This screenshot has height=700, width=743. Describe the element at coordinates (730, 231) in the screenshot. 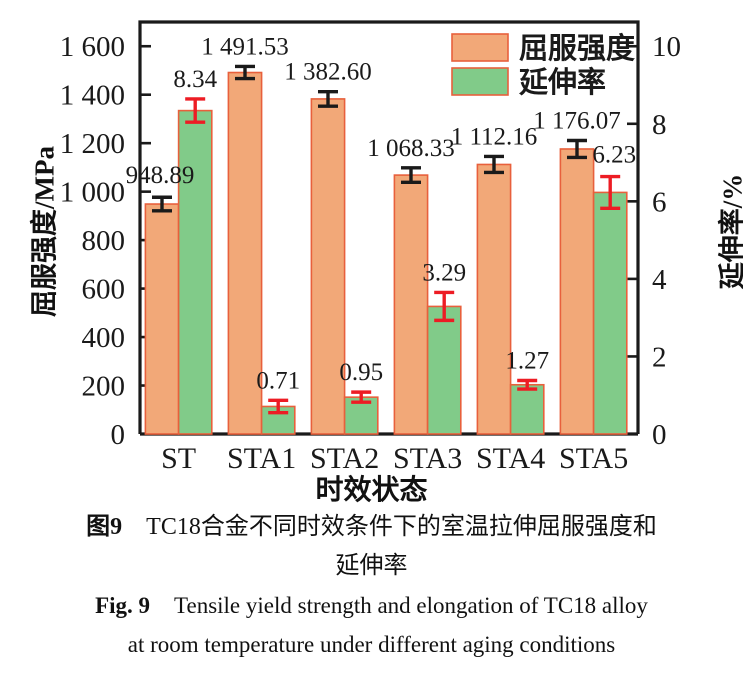

I see `y-axis-right-title: 延伸率/%` at that location.